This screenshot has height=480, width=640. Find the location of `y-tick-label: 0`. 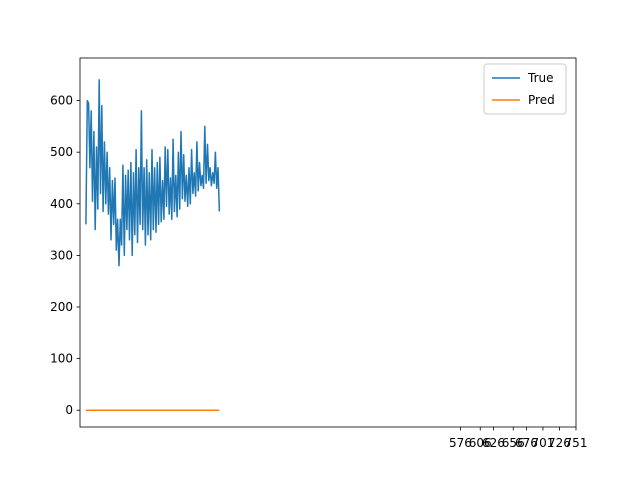

y-tick-label: 0 is located at coordinates (69, 410).